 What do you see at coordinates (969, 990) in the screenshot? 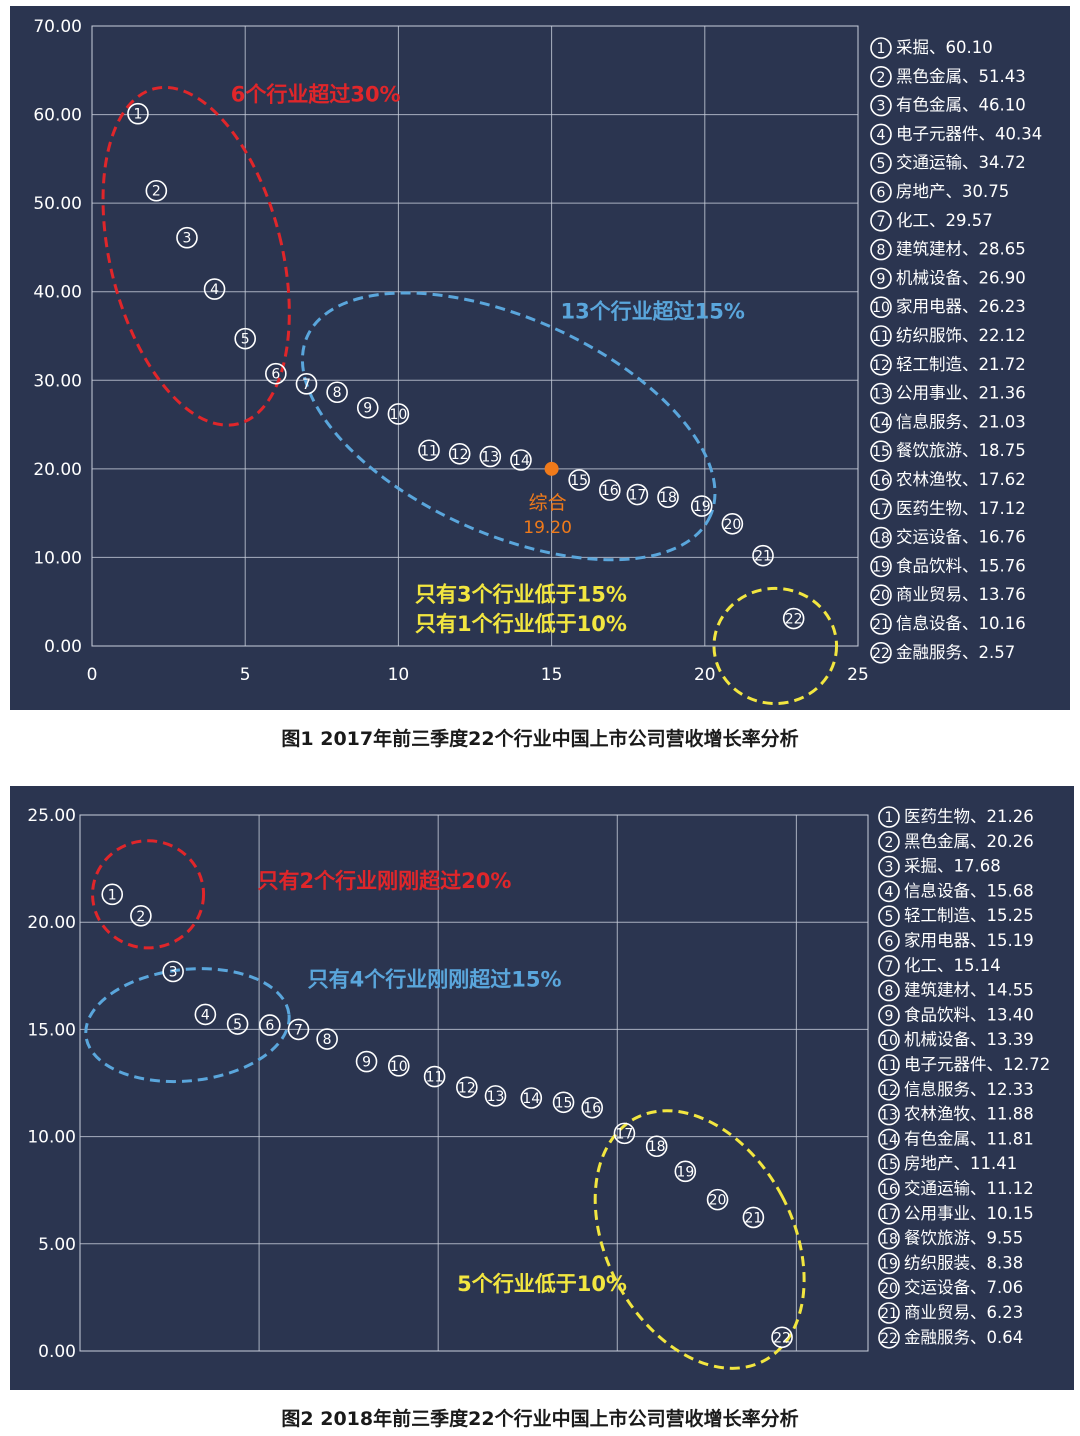
I see `legend-label: 建筑建材、14.55` at bounding box center [969, 990].